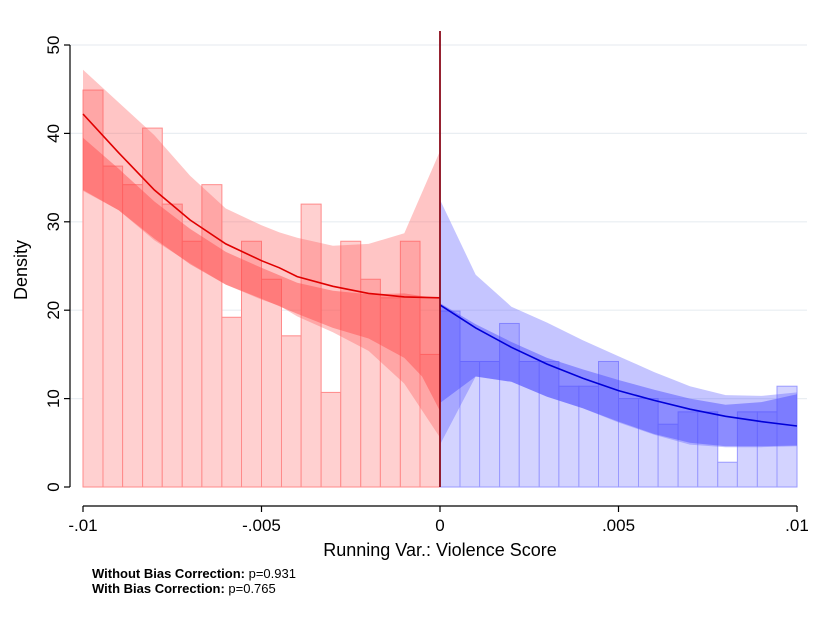  I want to click on y-tick-label: 10, so click(53, 398).